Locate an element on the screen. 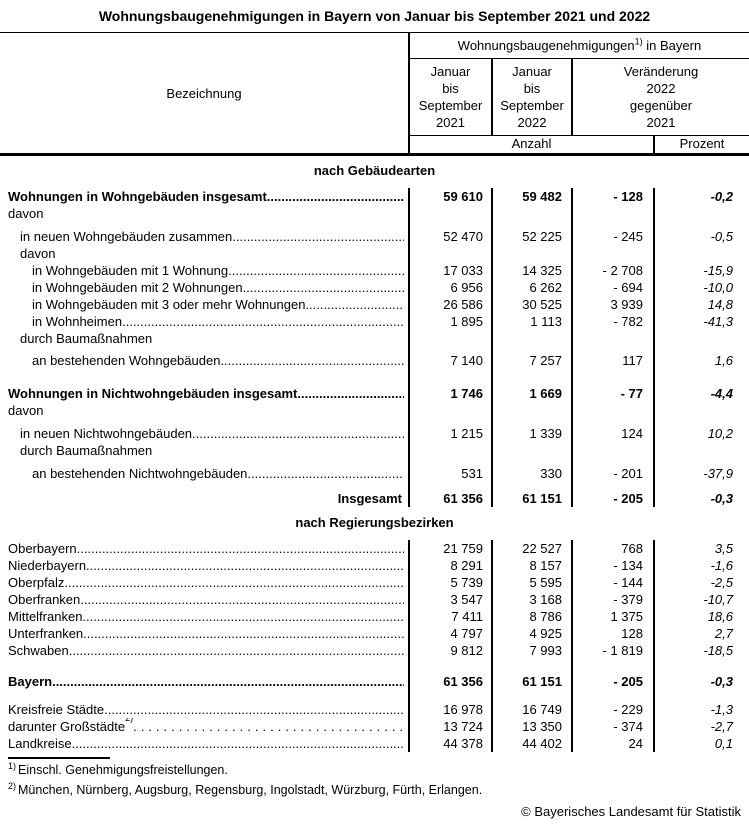 The width and height of the screenshot is (749, 826). value-2021: 1 895 is located at coordinates (466, 321).